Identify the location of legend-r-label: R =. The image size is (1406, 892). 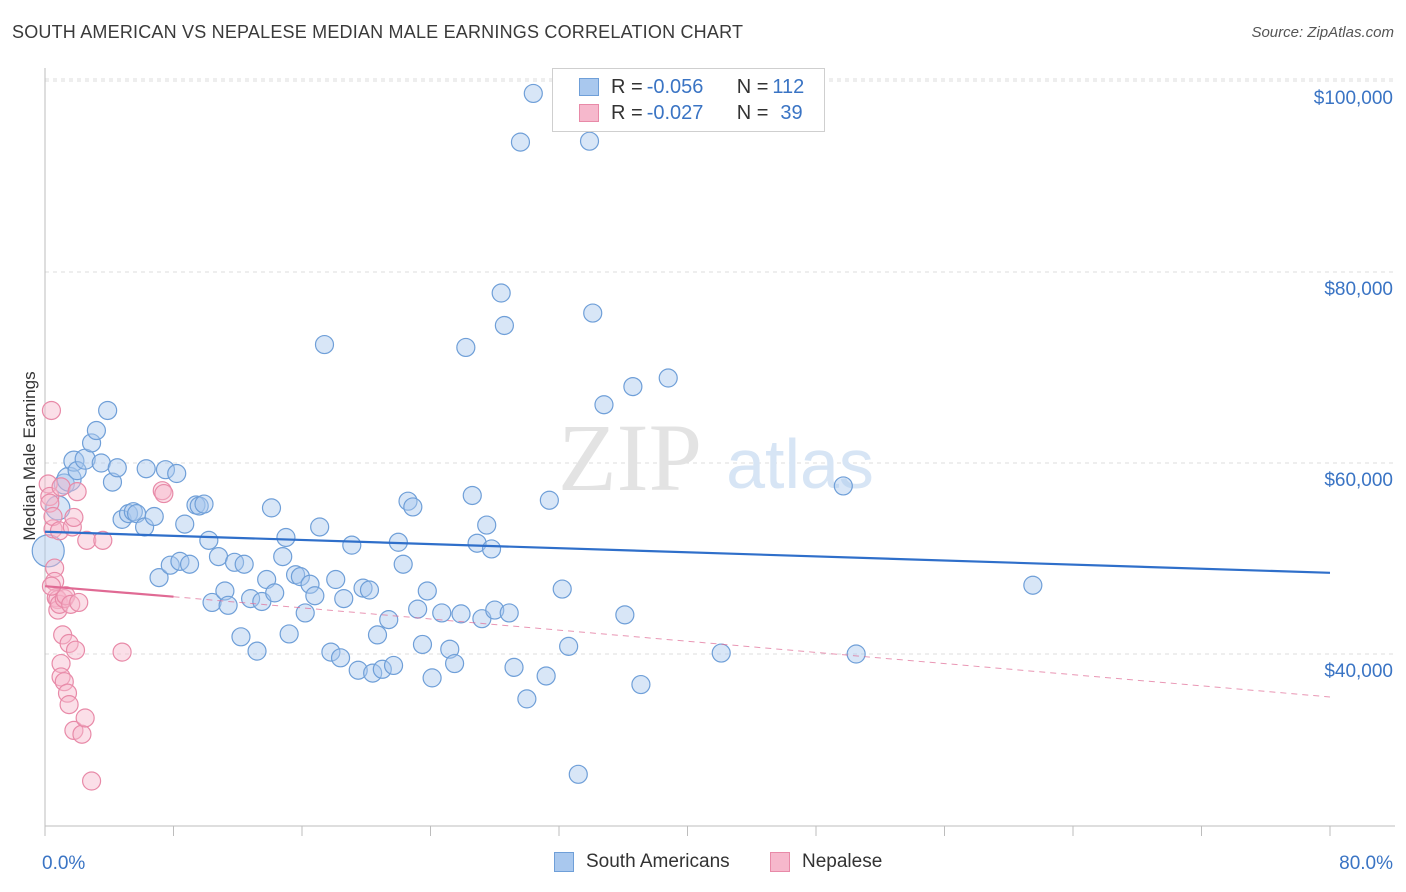
(627, 86).